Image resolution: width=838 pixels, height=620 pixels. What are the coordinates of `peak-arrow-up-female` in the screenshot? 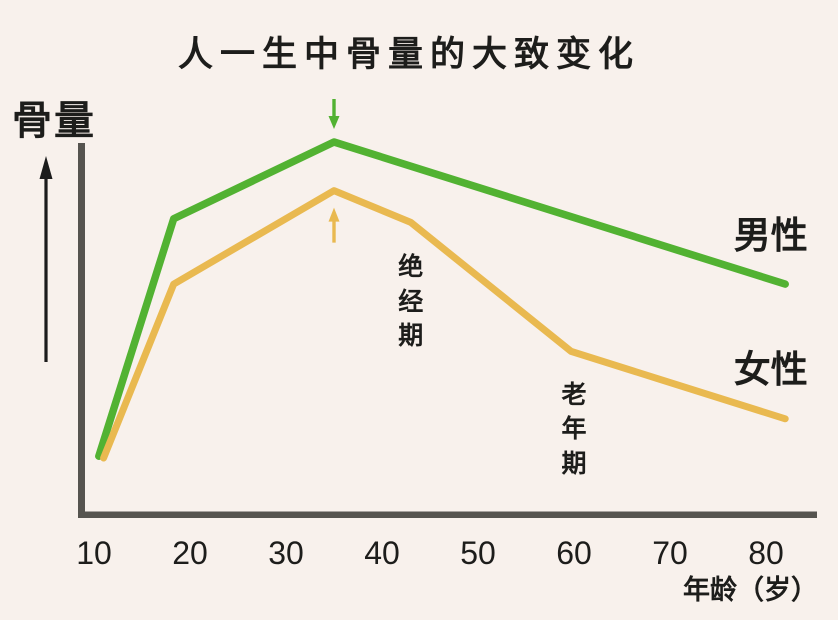 It's located at (334, 225).